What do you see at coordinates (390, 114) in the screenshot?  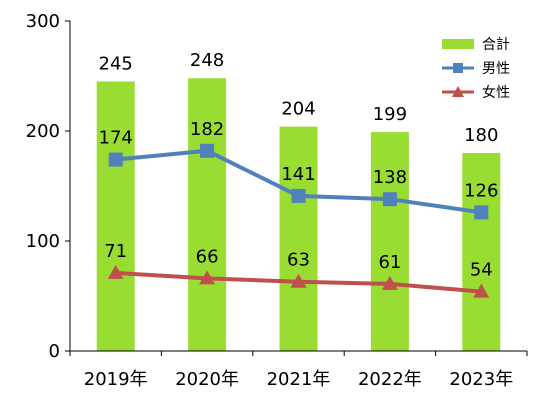 I see `data-label-total: 199` at bounding box center [390, 114].